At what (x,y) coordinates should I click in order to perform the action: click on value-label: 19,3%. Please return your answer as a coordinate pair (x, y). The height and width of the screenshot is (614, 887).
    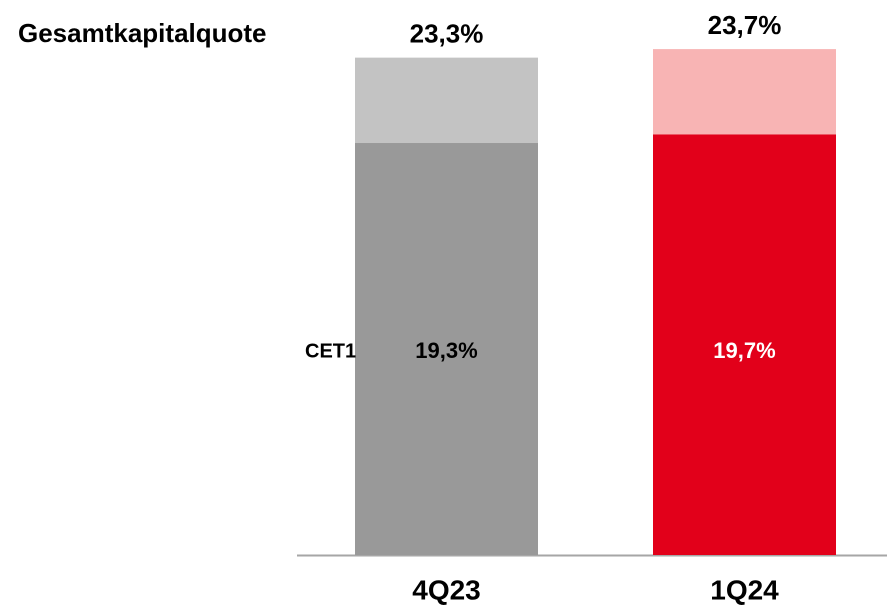
    Looking at the image, I should click on (446, 350).